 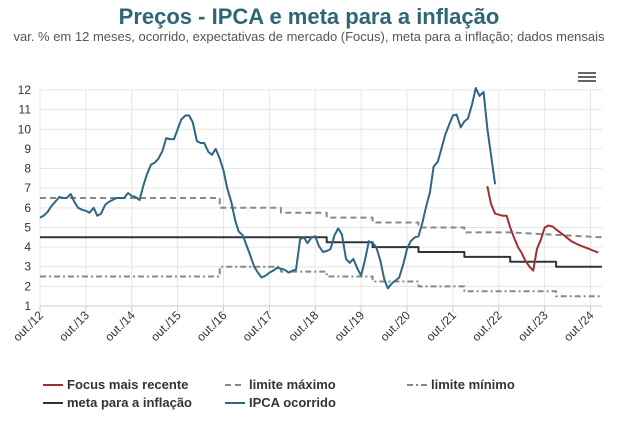 I want to click on y-tick-label: 11, so click(x=25, y=110).